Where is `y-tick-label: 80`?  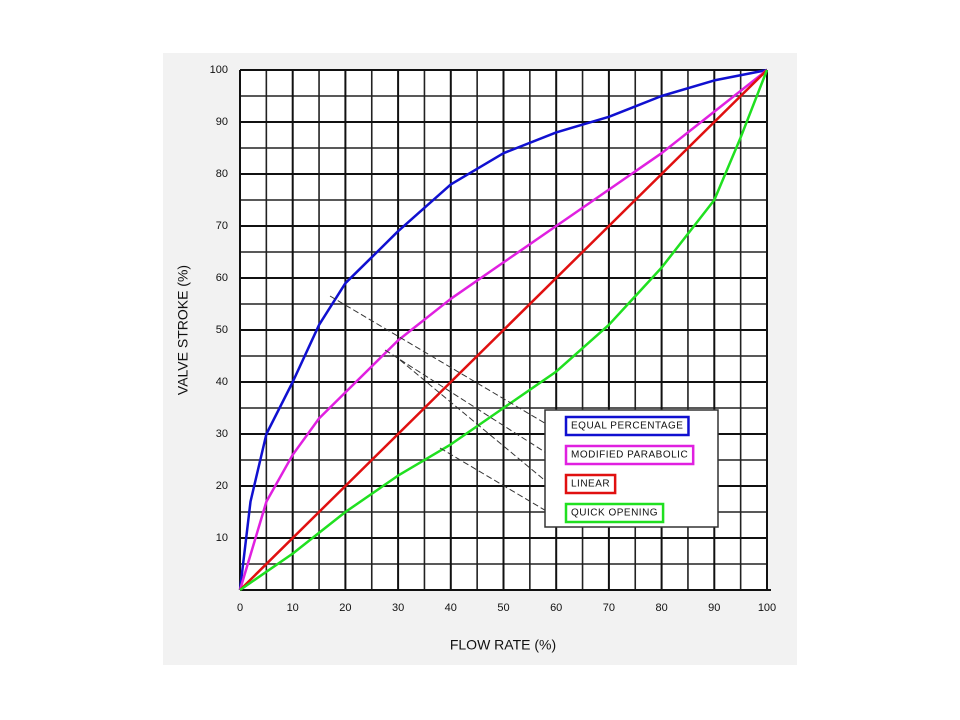 y-tick-label: 80 is located at coordinates (222, 174).